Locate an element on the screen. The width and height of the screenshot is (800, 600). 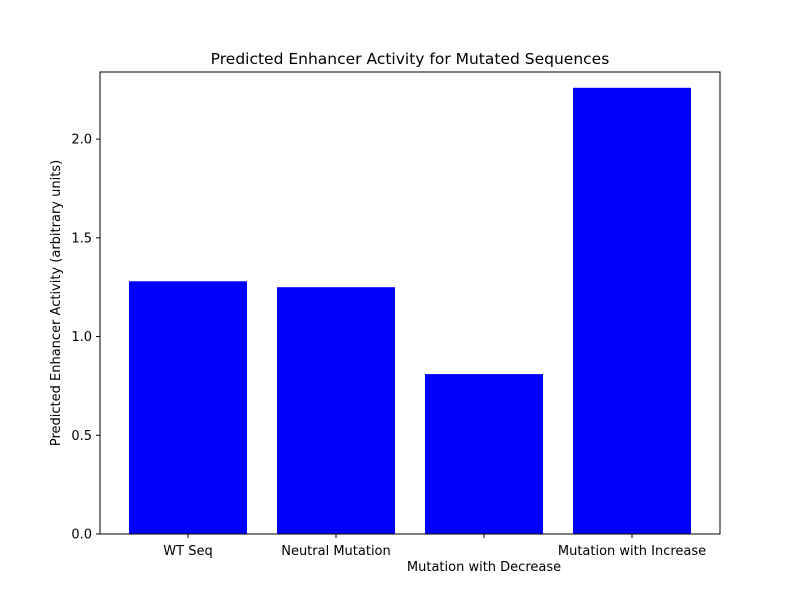
y-tick-label-1: 0.5 is located at coordinates (81, 436).